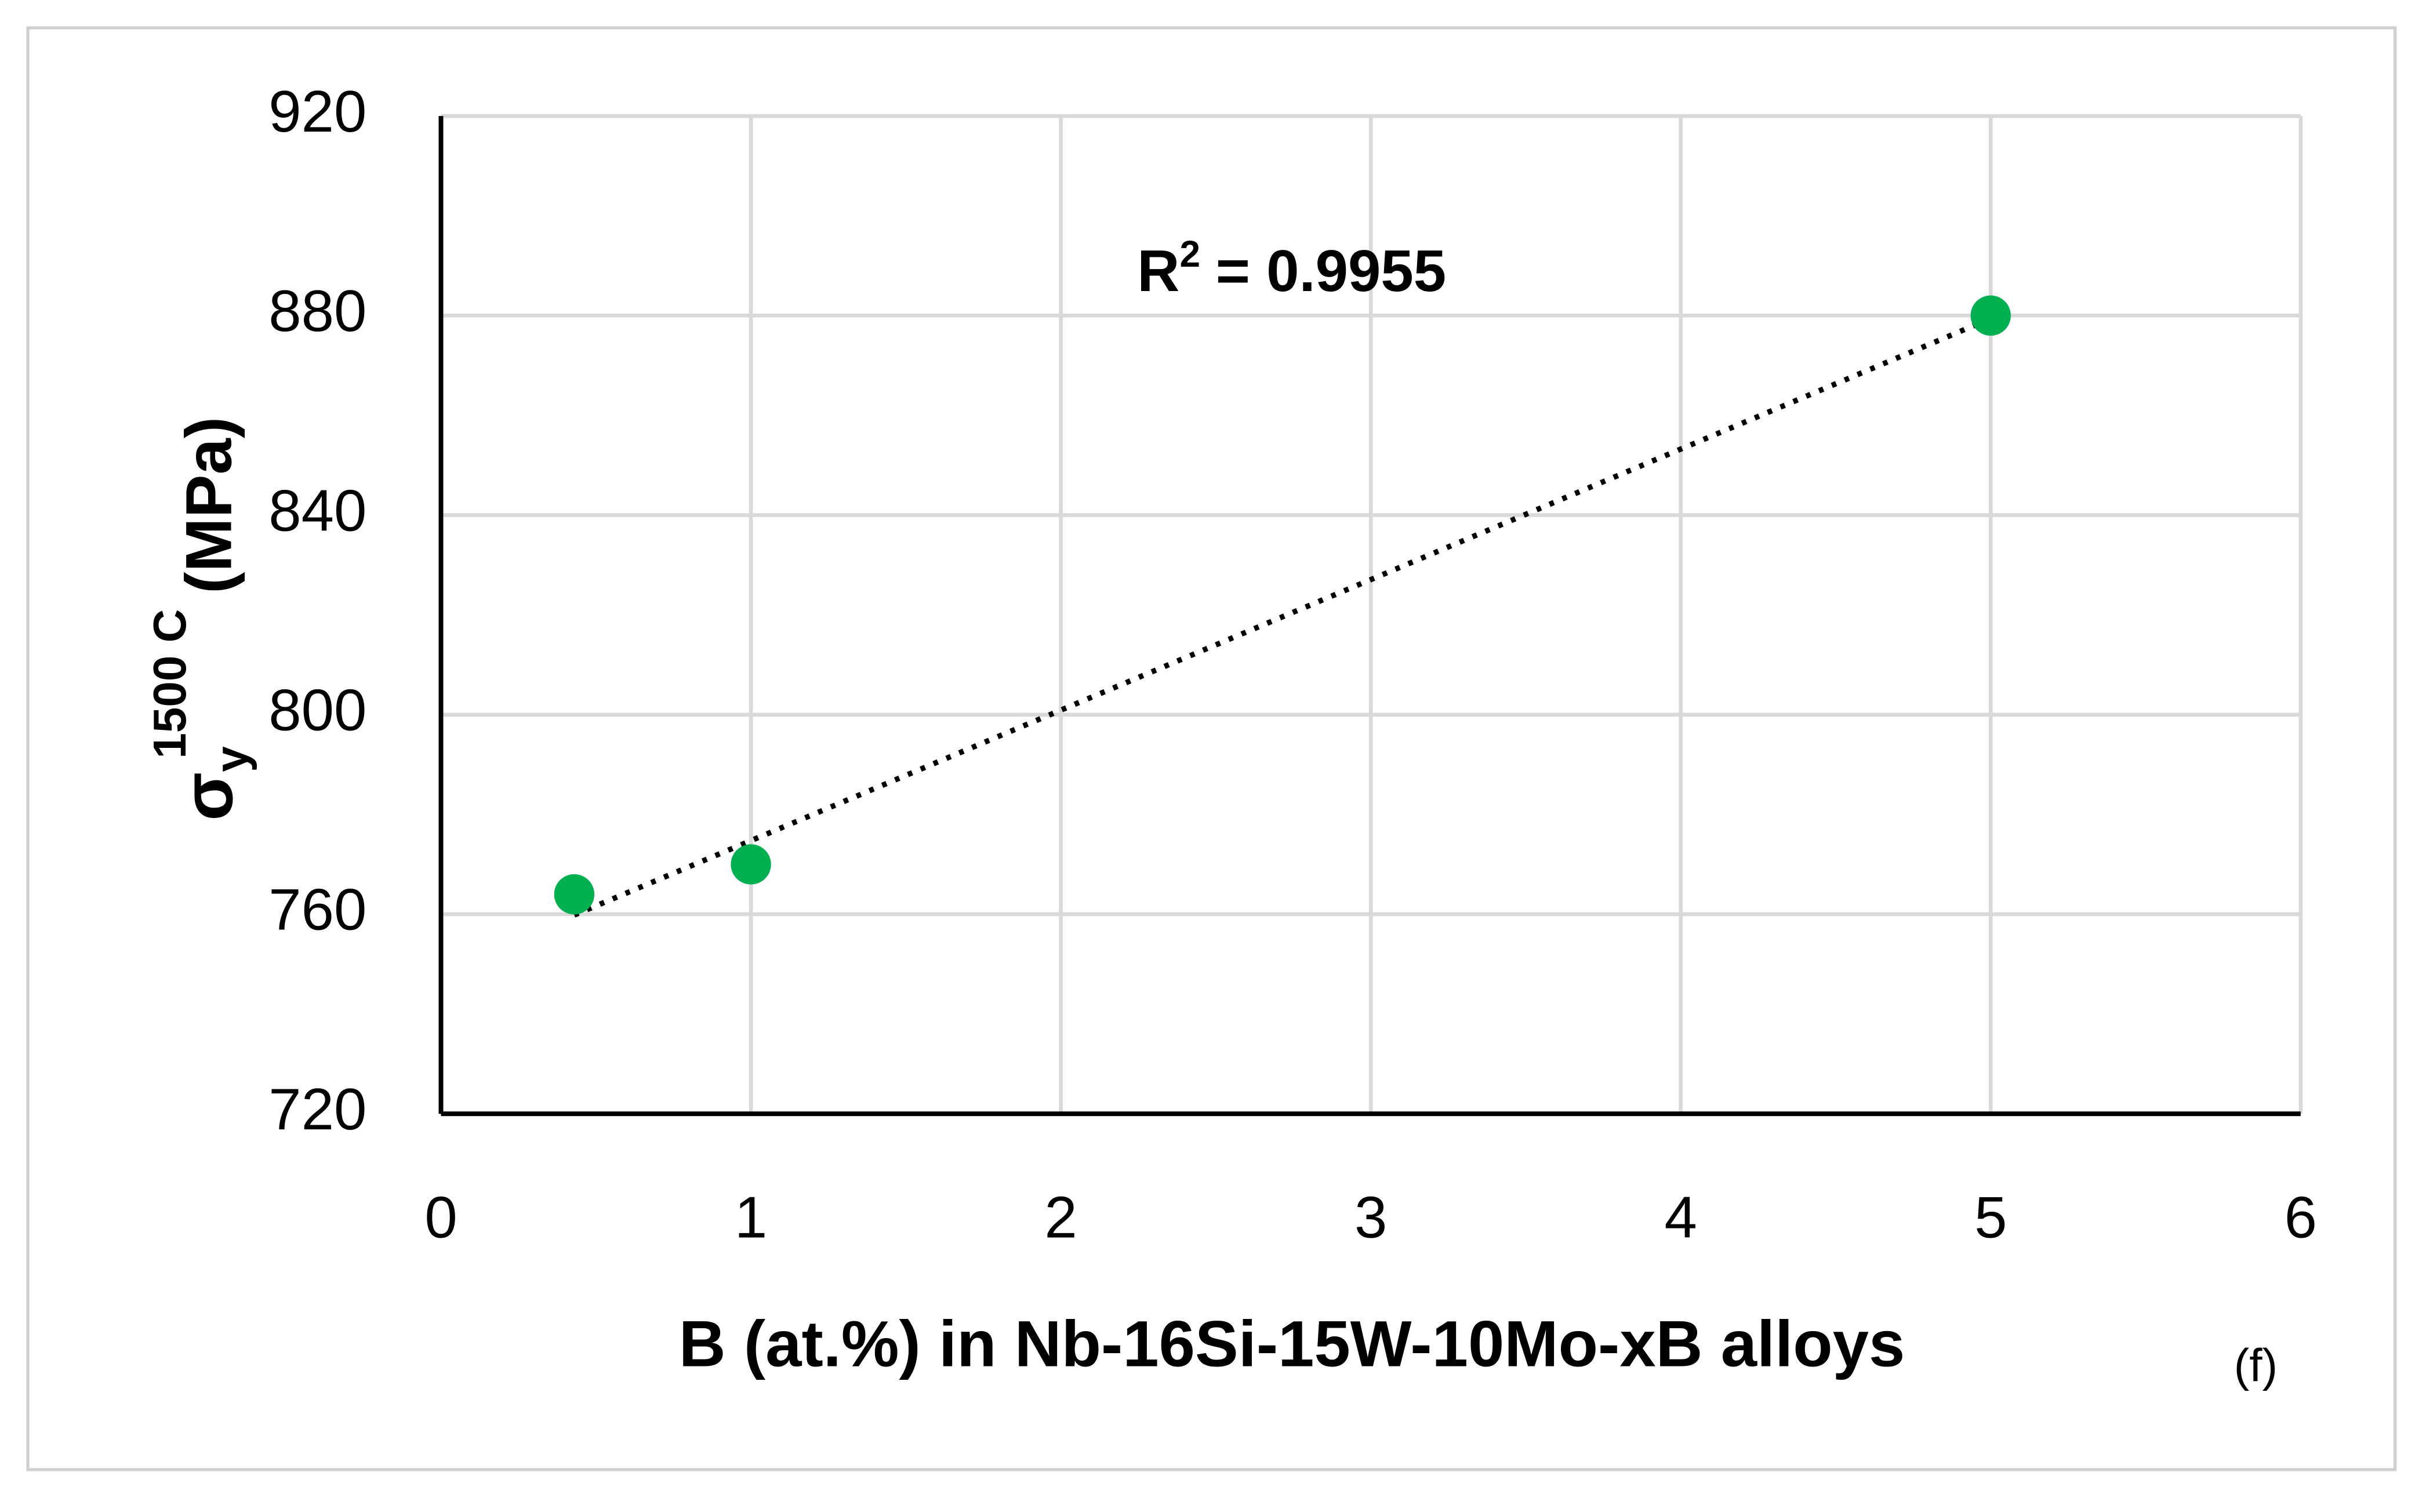 The height and width of the screenshot is (1512, 2426). What do you see at coordinates (1292, 1343) in the screenshot?
I see `x-axis-title: B (at.%) in Nb-16Si-15W-10Mo-xB alloys` at bounding box center [1292, 1343].